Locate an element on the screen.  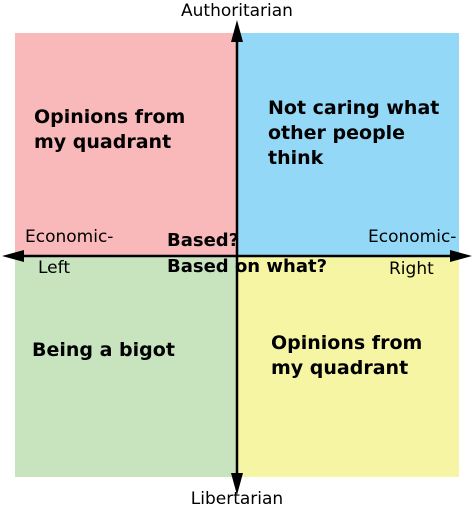
quadrant-top-right-text: Not caring what other people think is located at coordinates (353, 133).